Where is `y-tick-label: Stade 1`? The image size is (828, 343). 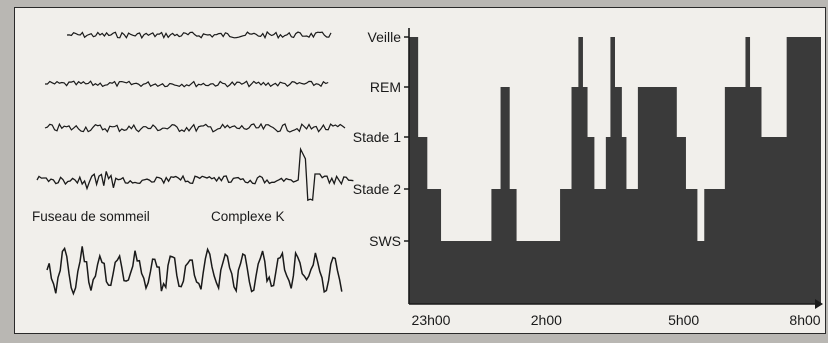
y-tick-label: Stade 1 is located at coordinates (377, 137).